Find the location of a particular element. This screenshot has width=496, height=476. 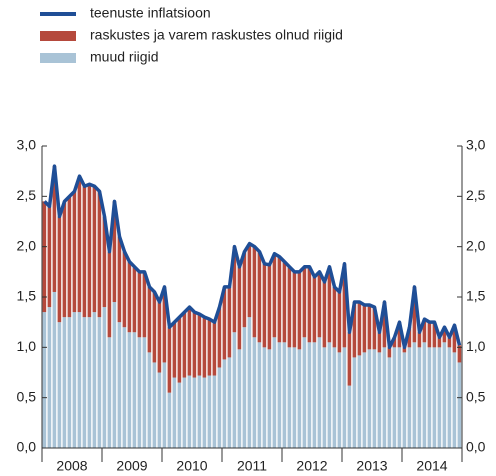

y2-tick-label: 2,5 is located at coordinates (476, 195).